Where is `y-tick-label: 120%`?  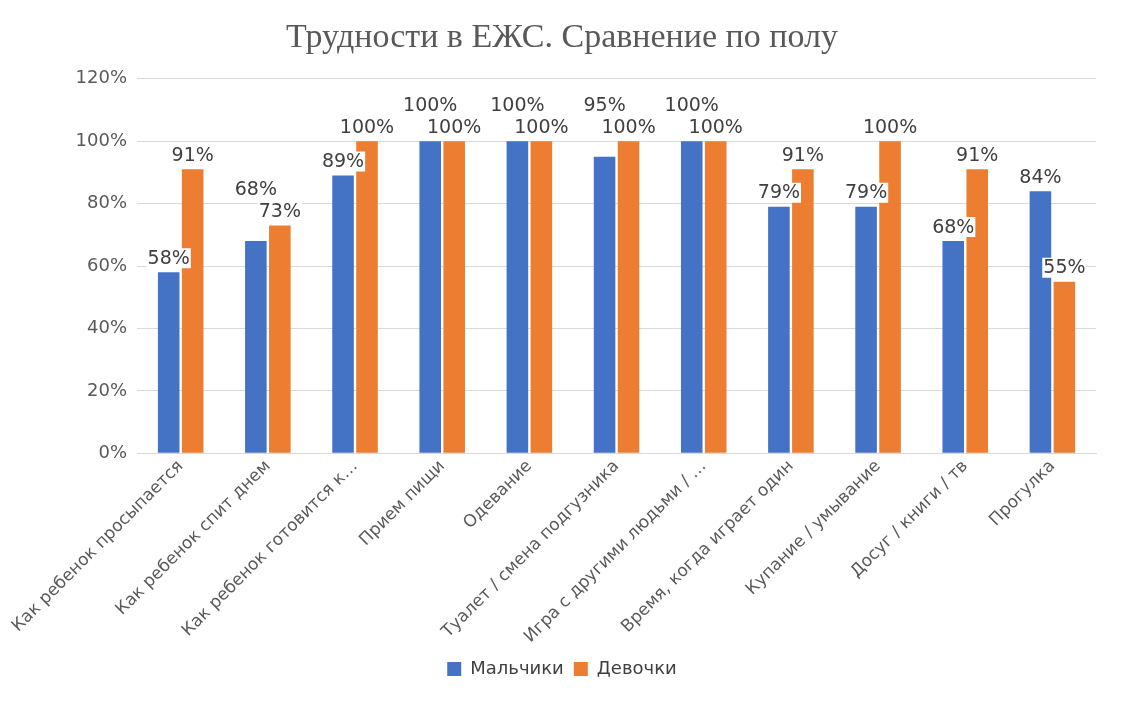 y-tick-label: 120% is located at coordinates (101, 77).